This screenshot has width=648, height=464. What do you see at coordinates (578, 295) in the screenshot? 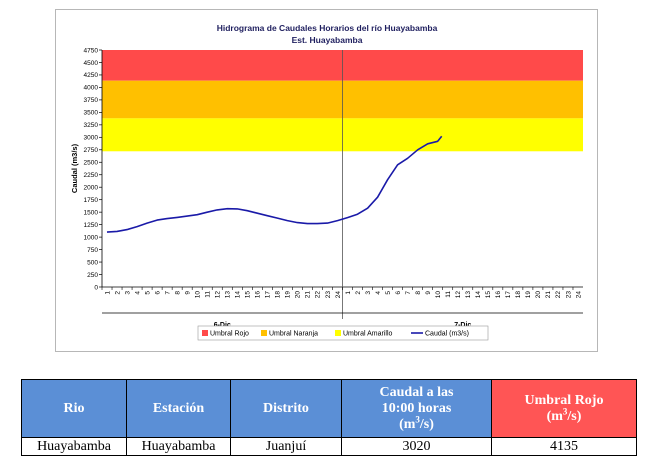
I see `x-tick-label: 24` at bounding box center [578, 295].